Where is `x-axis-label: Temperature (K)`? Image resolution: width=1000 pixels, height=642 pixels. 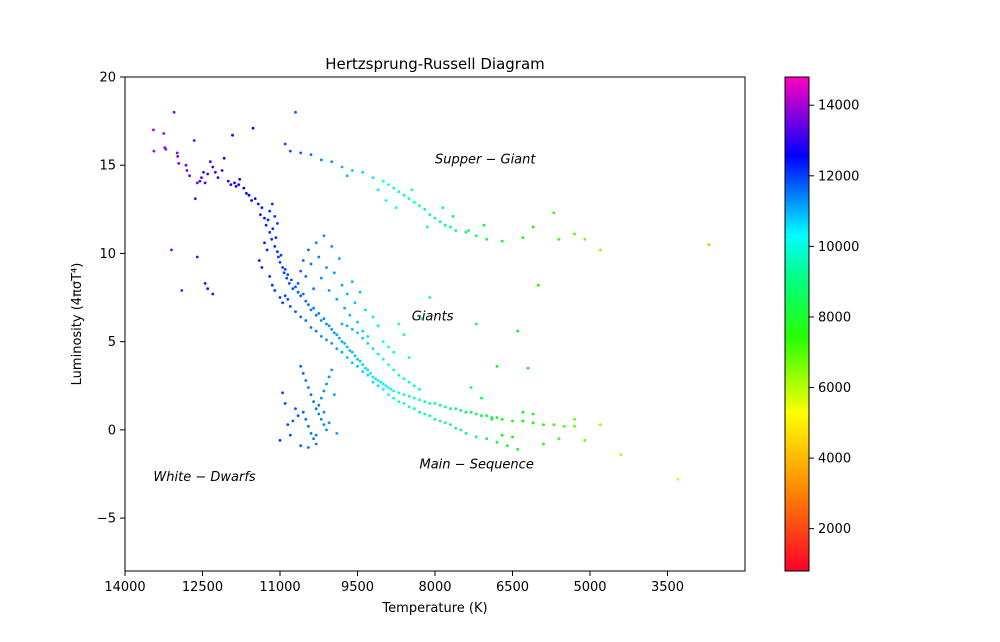
x-axis-label: Temperature (K) is located at coordinates (434, 608).